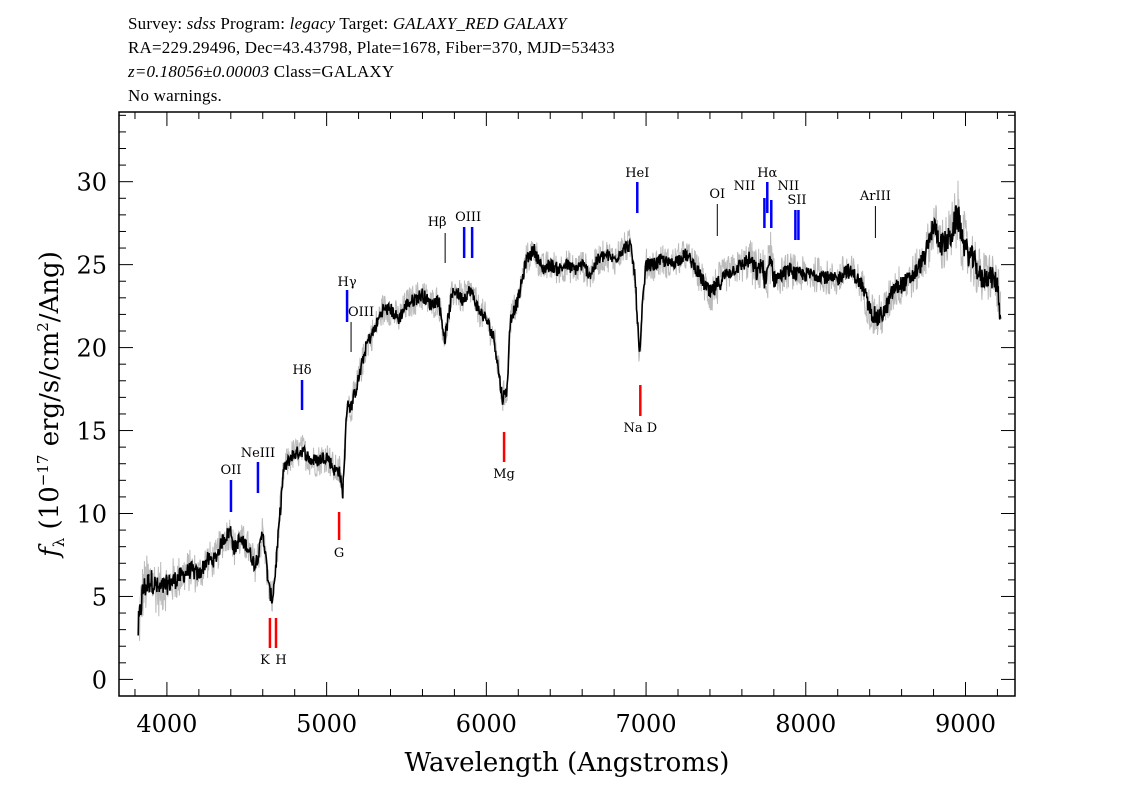 Image resolution: width=1134 pixels, height=810 pixels. Describe the element at coordinates (347, 282) in the screenshot. I see `line-marker-label: Hγ` at that location.